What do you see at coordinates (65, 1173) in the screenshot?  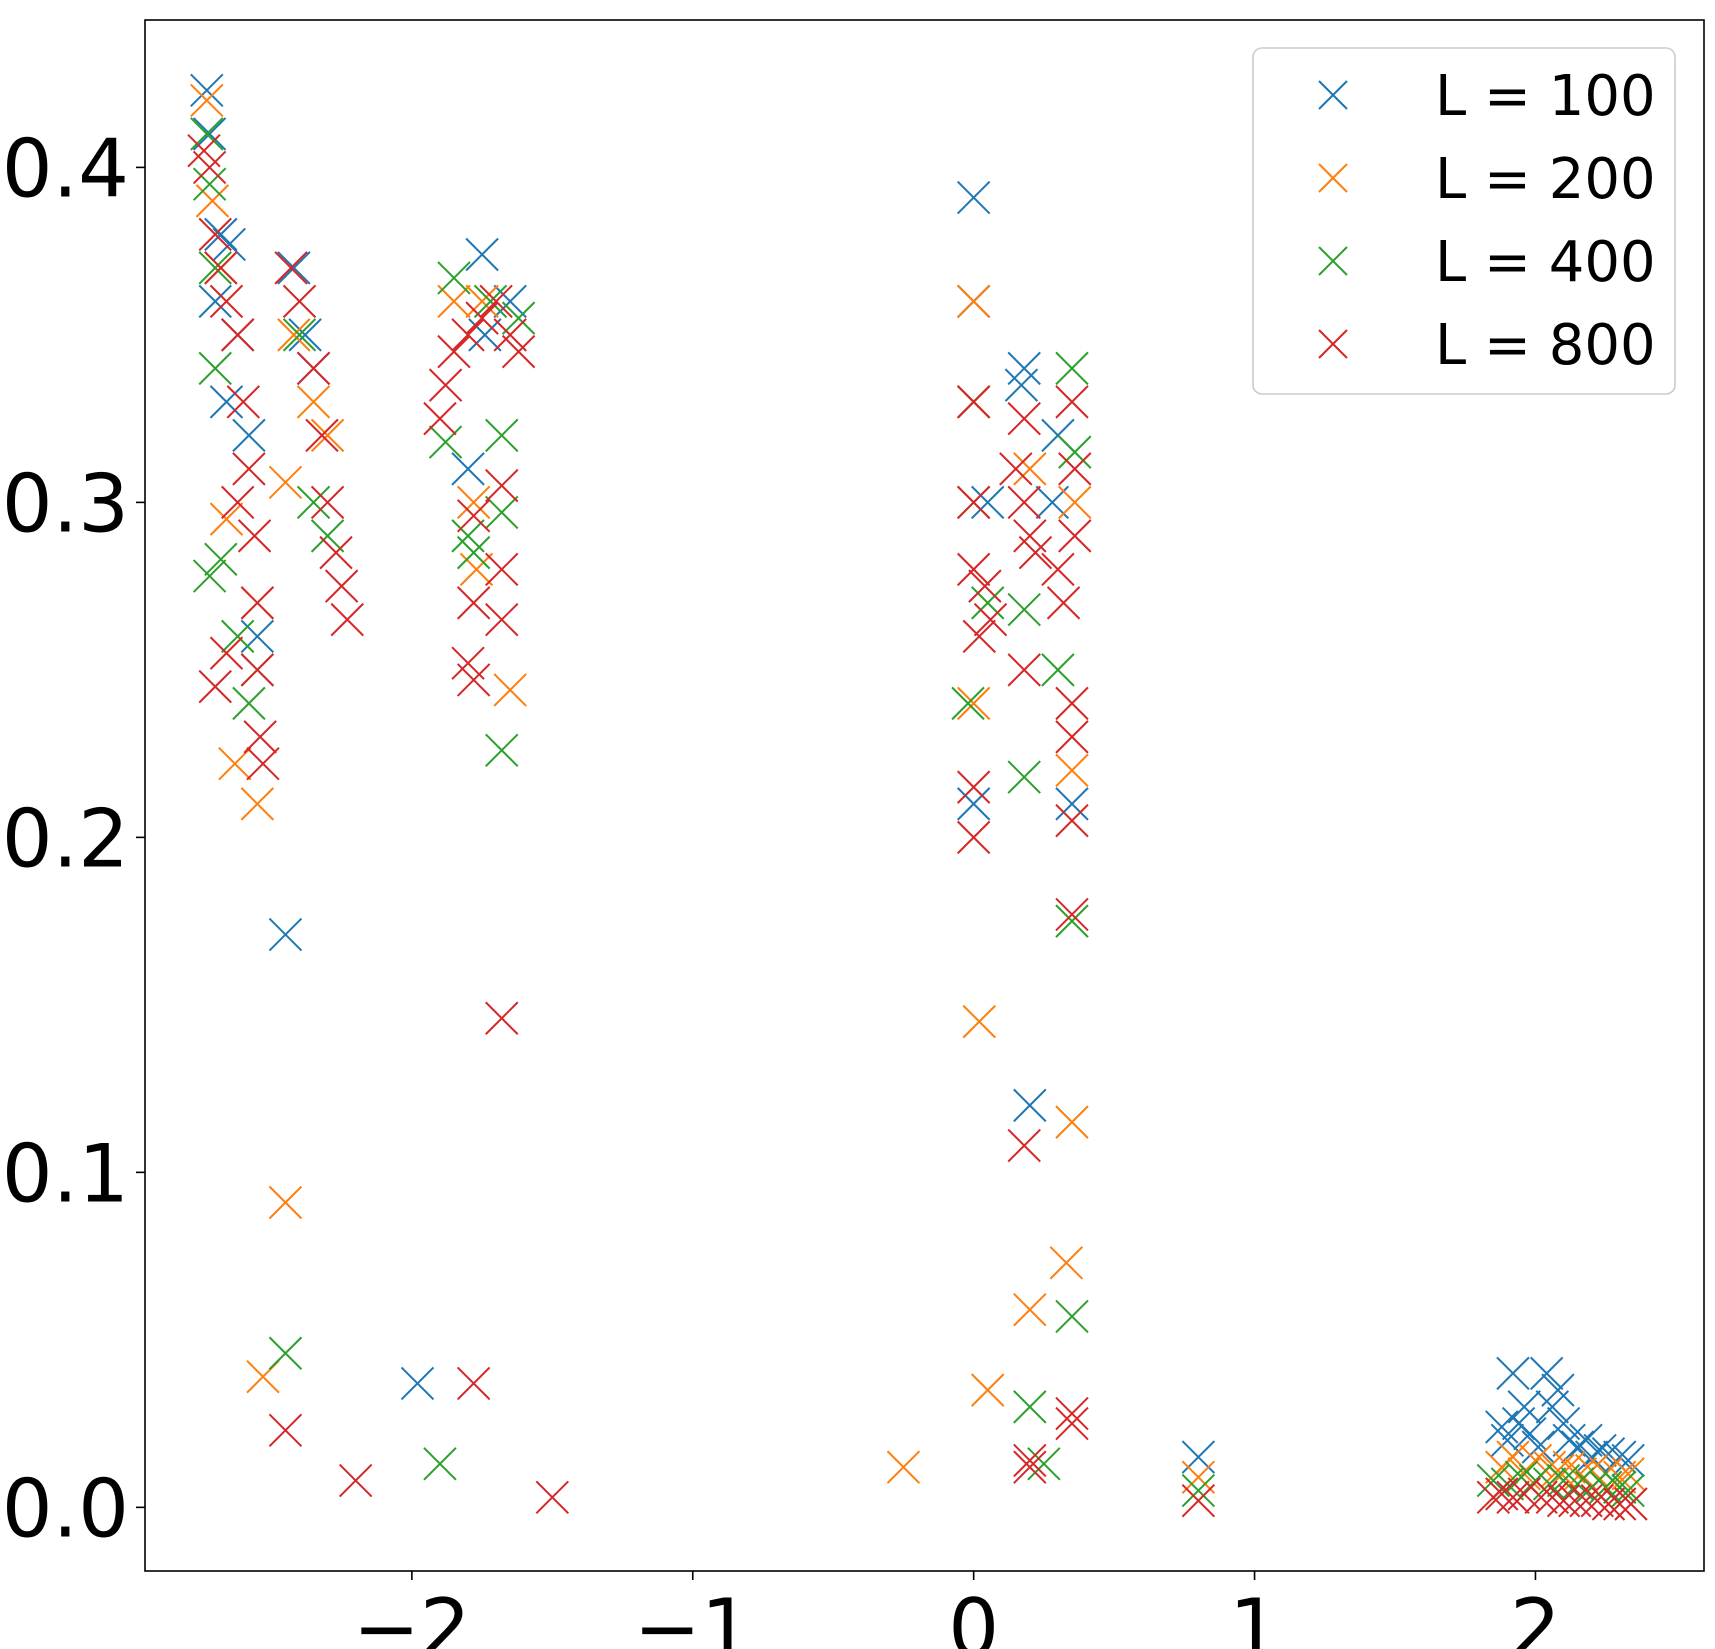 I see `y-tick-label: 0.1` at bounding box center [65, 1173].